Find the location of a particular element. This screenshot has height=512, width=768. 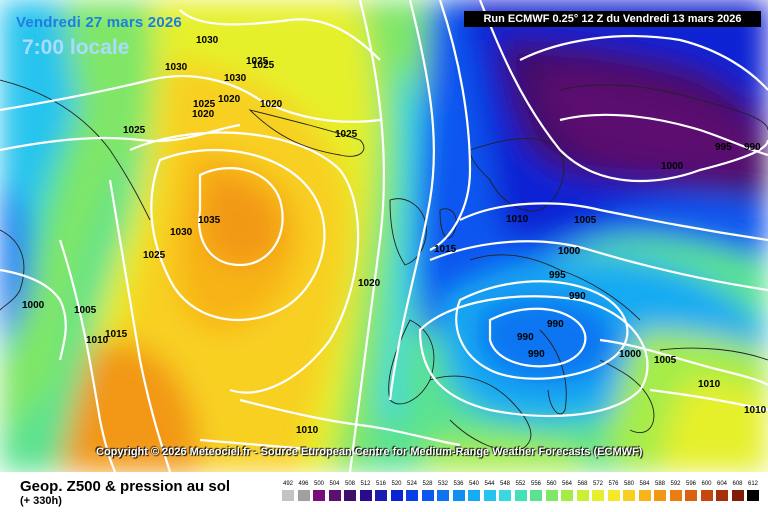

legend-value: 540 is located at coordinates (473, 484).